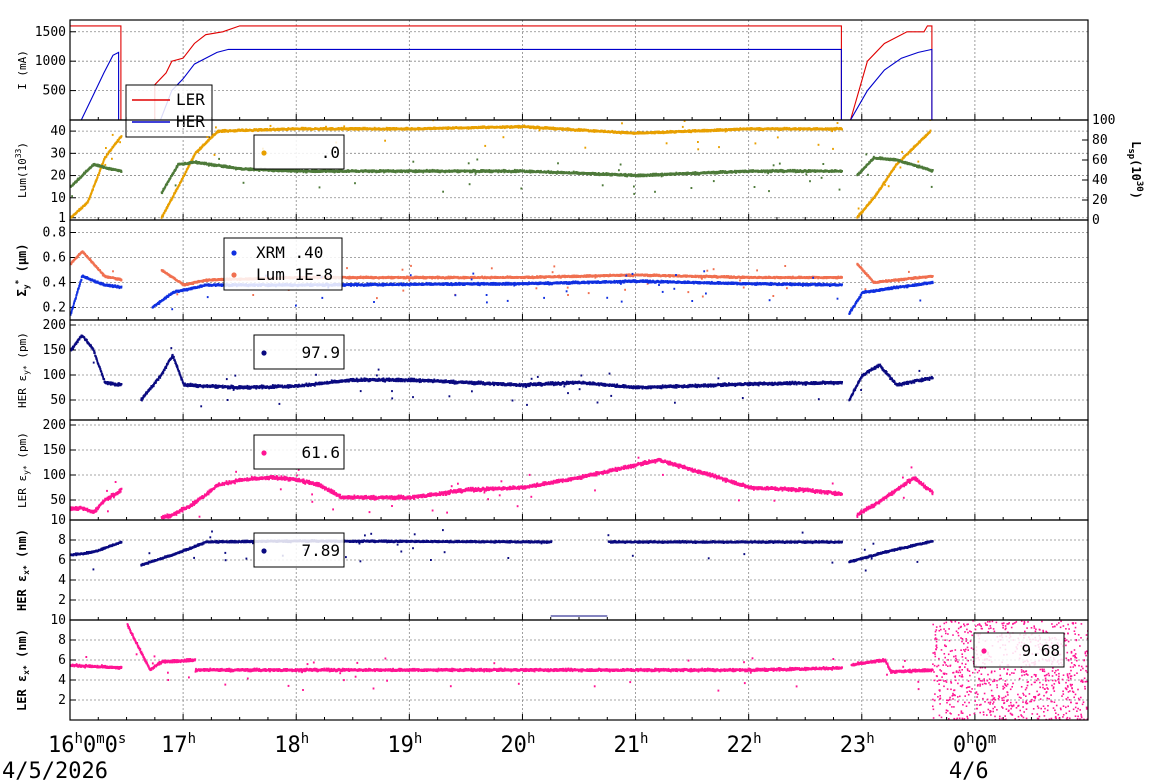 The height and width of the screenshot is (782, 1160). What do you see at coordinates (190, 121) in the screenshot?
I see `legend-label: HER` at bounding box center [190, 121].